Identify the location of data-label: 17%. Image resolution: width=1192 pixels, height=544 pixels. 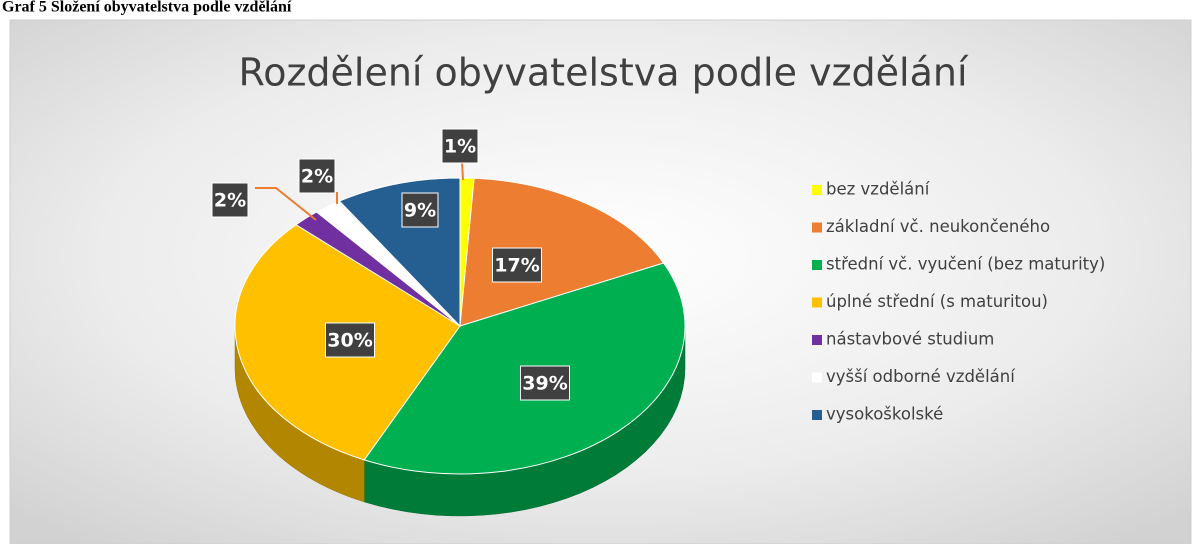
(516, 266).